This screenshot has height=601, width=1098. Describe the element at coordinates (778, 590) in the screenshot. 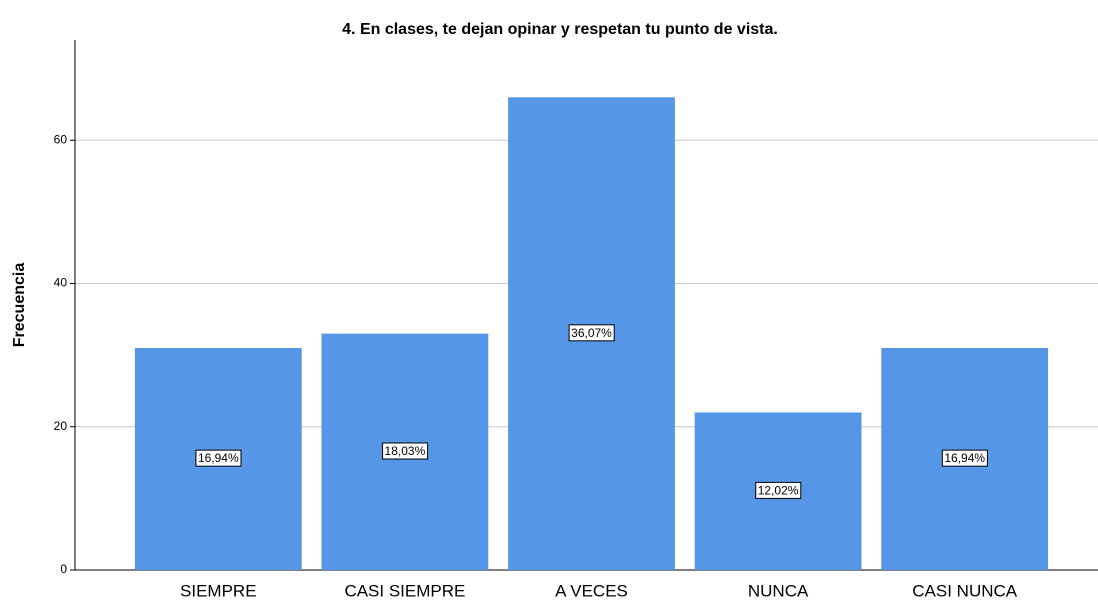

I see `x-tick-label: NUNCA` at that location.